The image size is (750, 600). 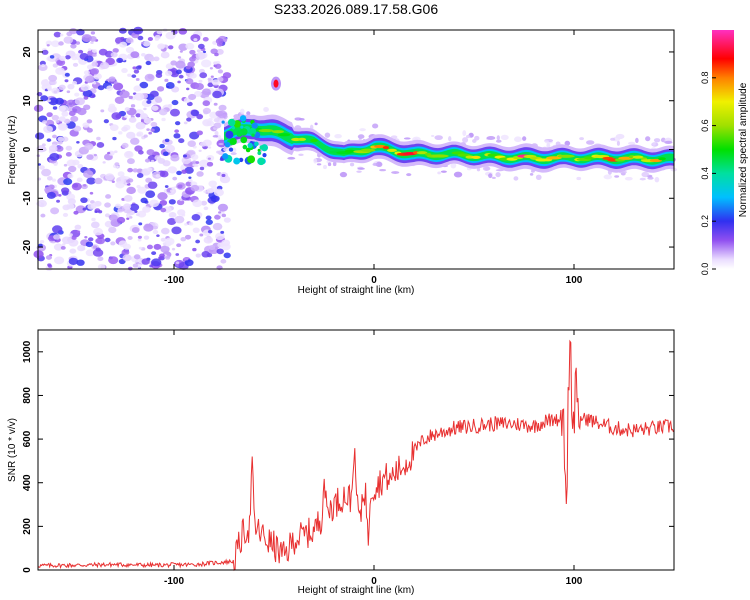 What do you see at coordinates (574, 280) in the screenshot?
I see `x-tick-label: 100` at bounding box center [574, 280].